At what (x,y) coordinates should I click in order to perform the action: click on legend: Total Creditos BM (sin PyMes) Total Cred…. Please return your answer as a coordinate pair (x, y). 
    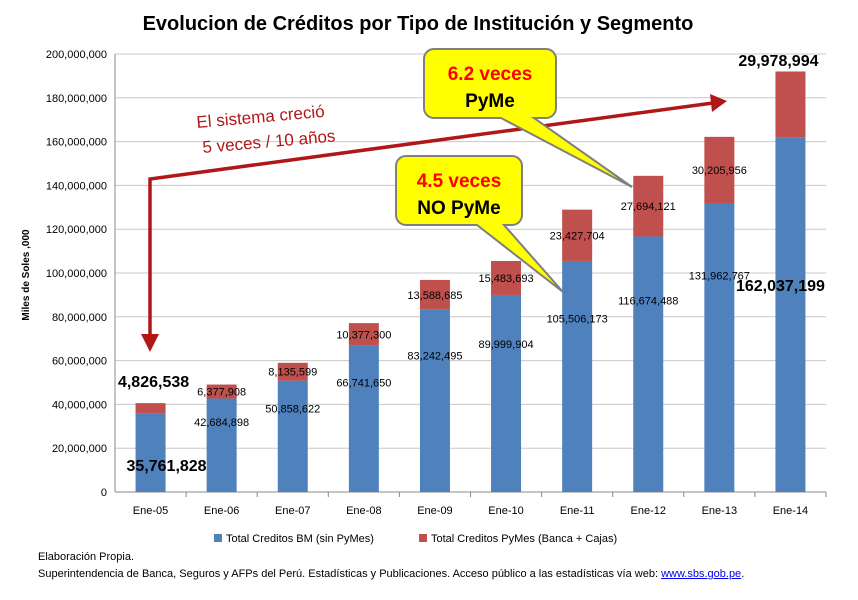
    Looking at the image, I should click on (415, 539).